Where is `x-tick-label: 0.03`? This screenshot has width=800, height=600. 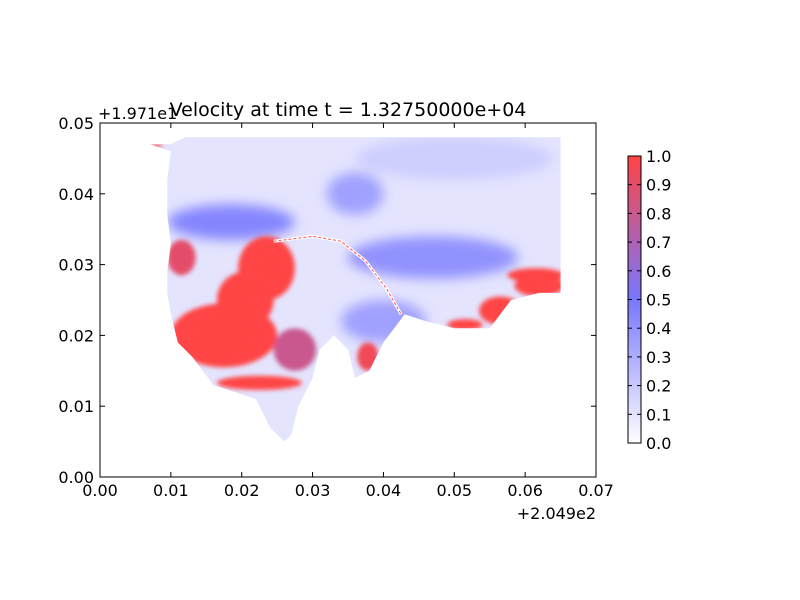
x-tick-label: 0.03 is located at coordinates (313, 490).